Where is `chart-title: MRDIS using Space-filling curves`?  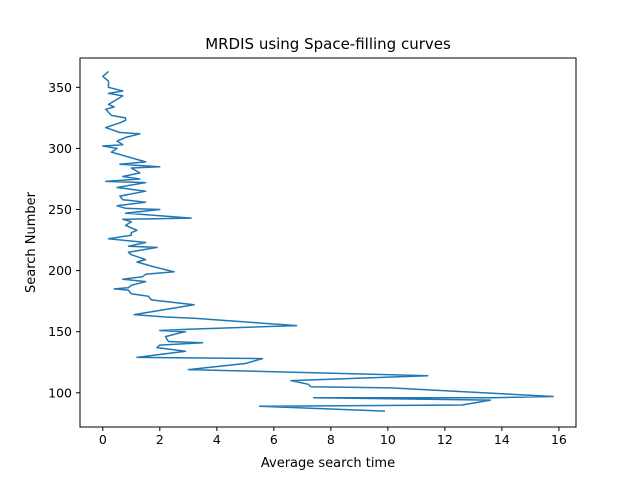 chart-title: MRDIS using Space-filling curves is located at coordinates (328, 44).